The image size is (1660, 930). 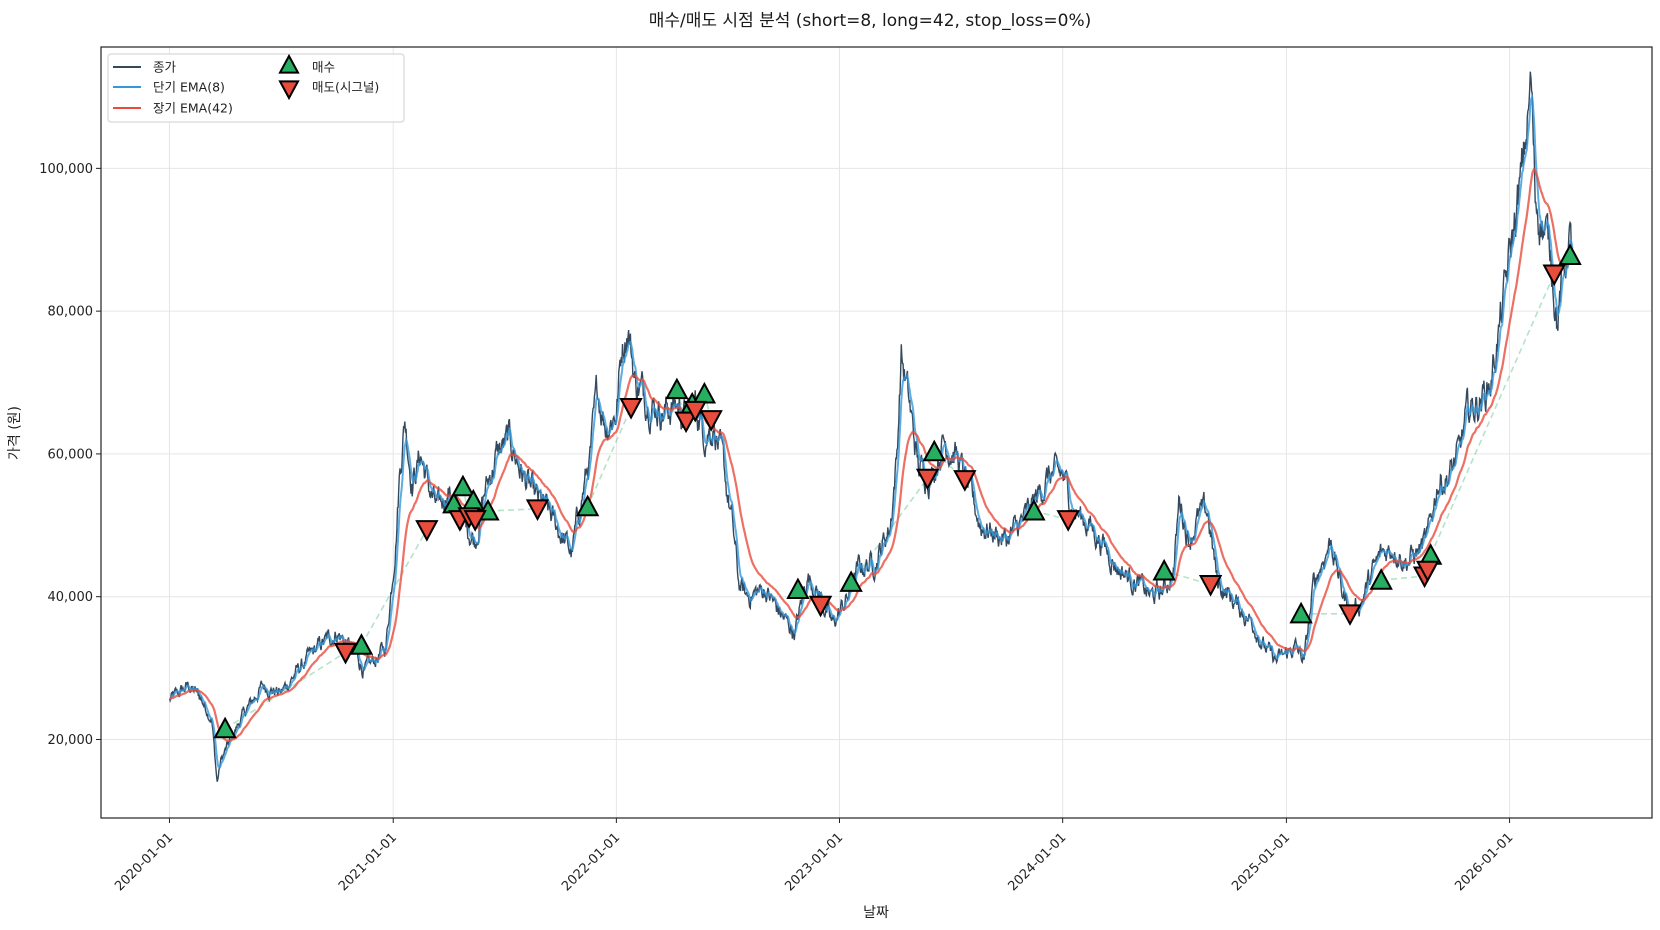 I want to click on y-tick-label: 100,000, so click(x=66, y=169).